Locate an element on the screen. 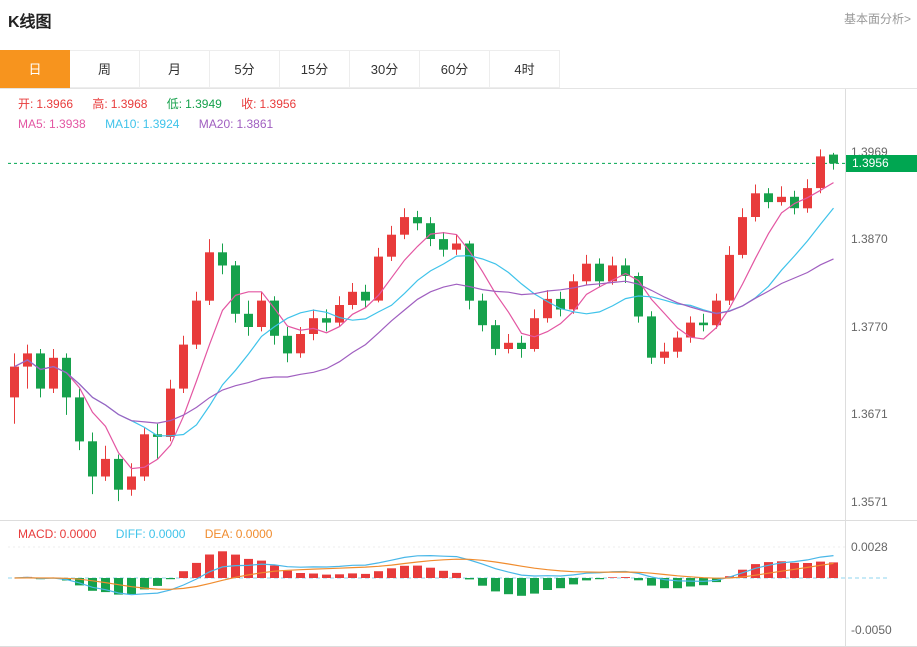 Image resolution: width=917 pixels, height=647 pixels. ma-info: MA5: 1.3938 MA10: 1.3924 MA20: 1.3861 is located at coordinates (153, 124).